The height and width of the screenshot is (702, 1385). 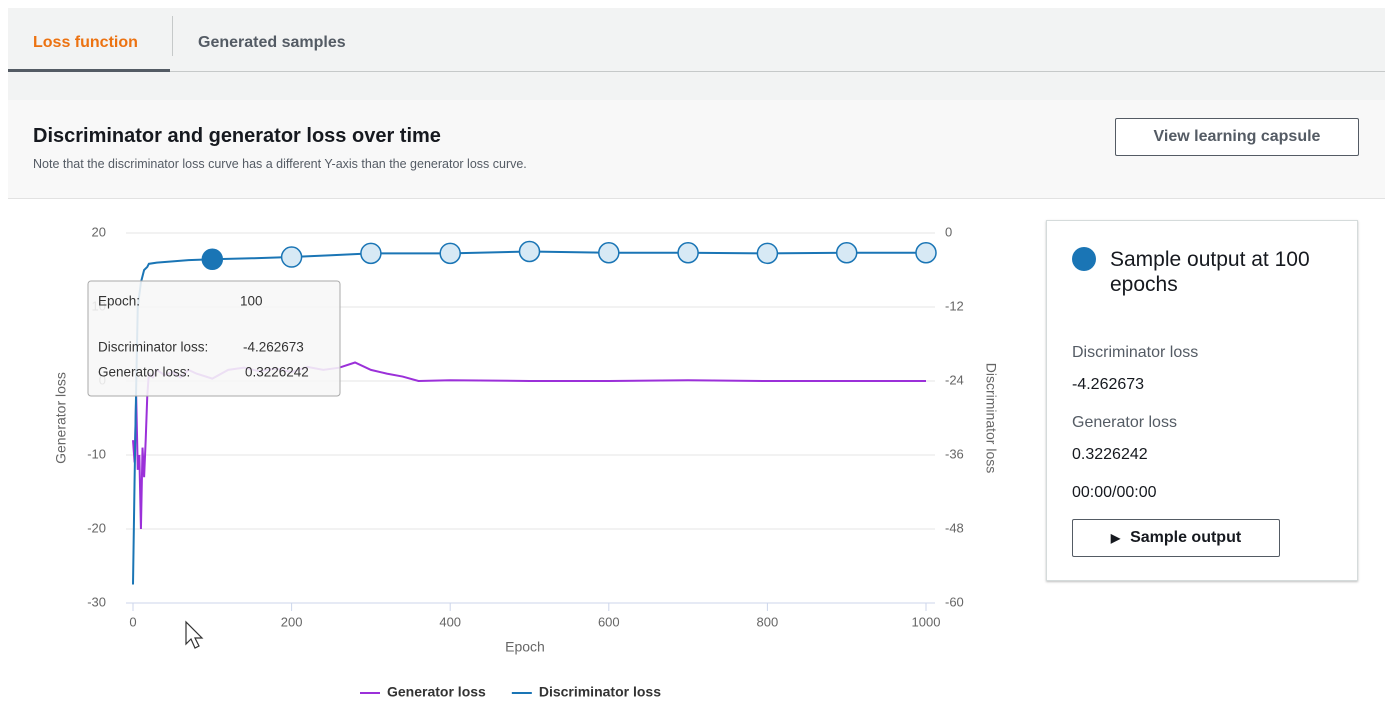 I want to click on y2-tick-label: -12, so click(x=954, y=305).